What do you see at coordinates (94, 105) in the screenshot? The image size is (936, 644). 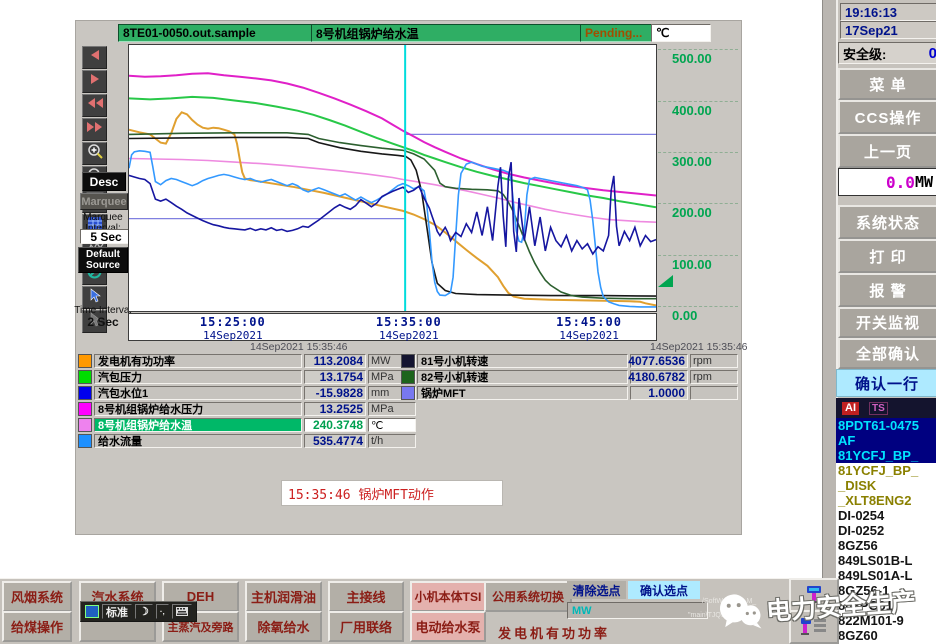 I see `fast-prev-button` at bounding box center [94, 105].